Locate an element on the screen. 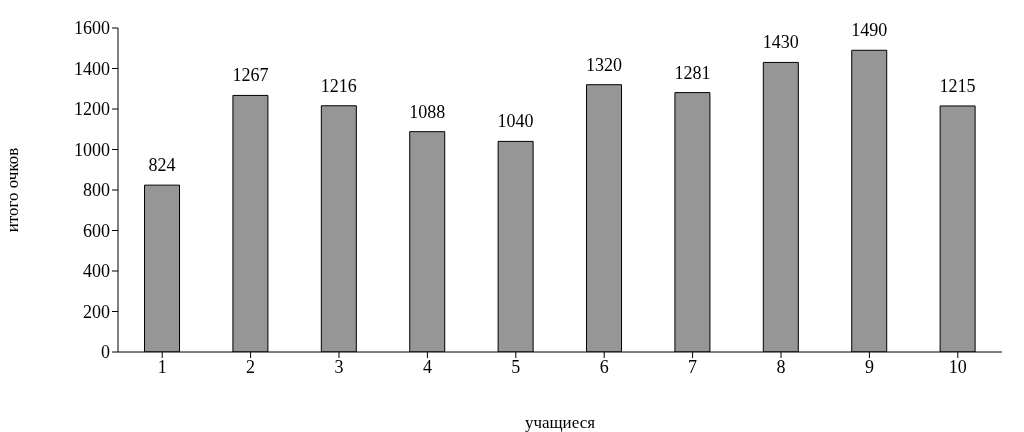  x-tick-label: 1 is located at coordinates (162, 366).